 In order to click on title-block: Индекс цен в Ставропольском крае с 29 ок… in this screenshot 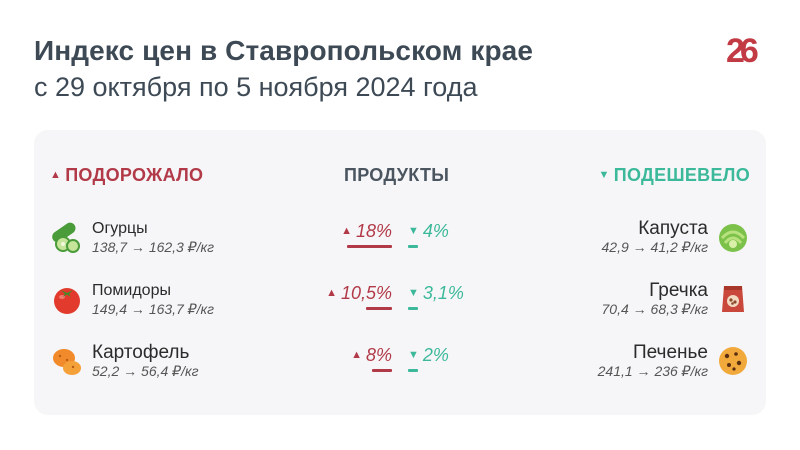, I will do `click(283, 69)`.